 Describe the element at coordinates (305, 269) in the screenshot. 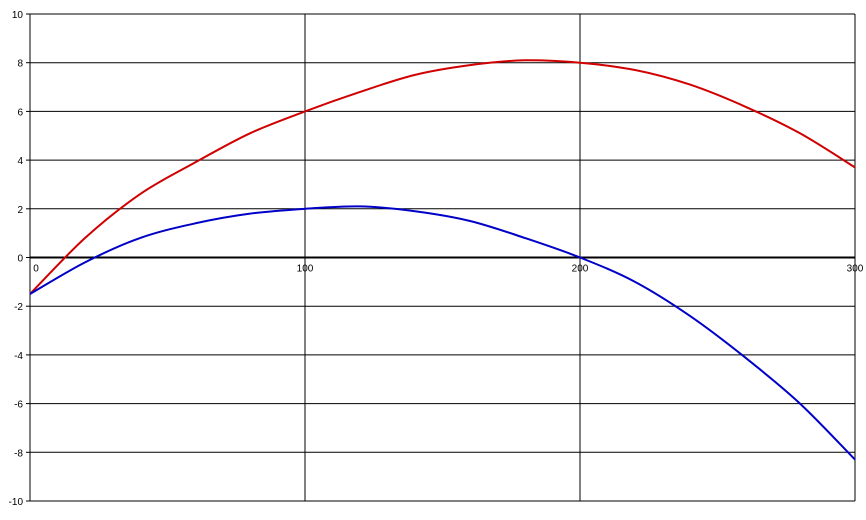

I see `x-tick-label: 100` at that location.